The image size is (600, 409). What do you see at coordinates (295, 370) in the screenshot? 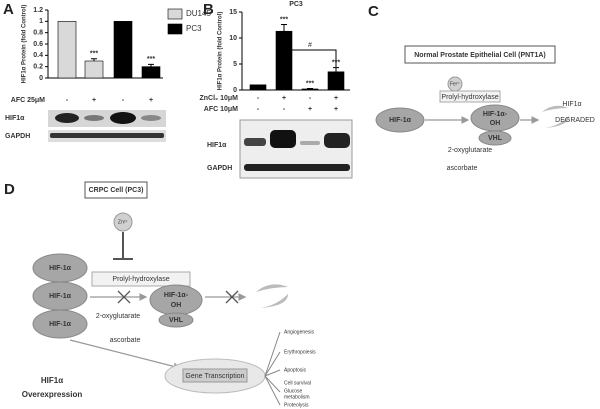
I see `effect: Apoptosis` at bounding box center [295, 370].